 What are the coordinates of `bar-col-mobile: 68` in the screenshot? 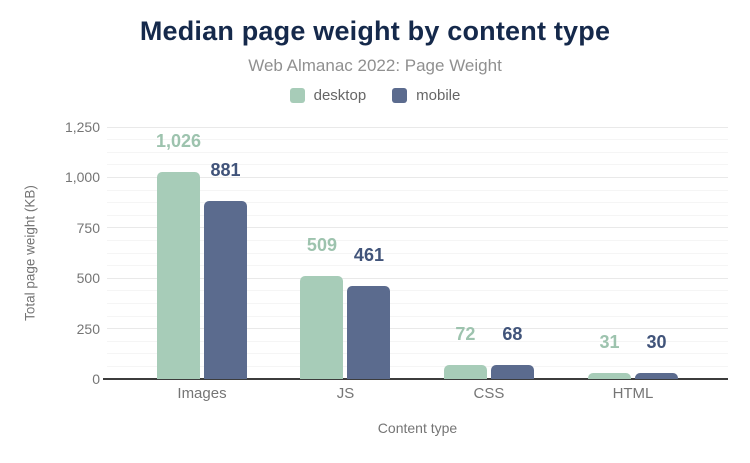 It's located at (512, 351).